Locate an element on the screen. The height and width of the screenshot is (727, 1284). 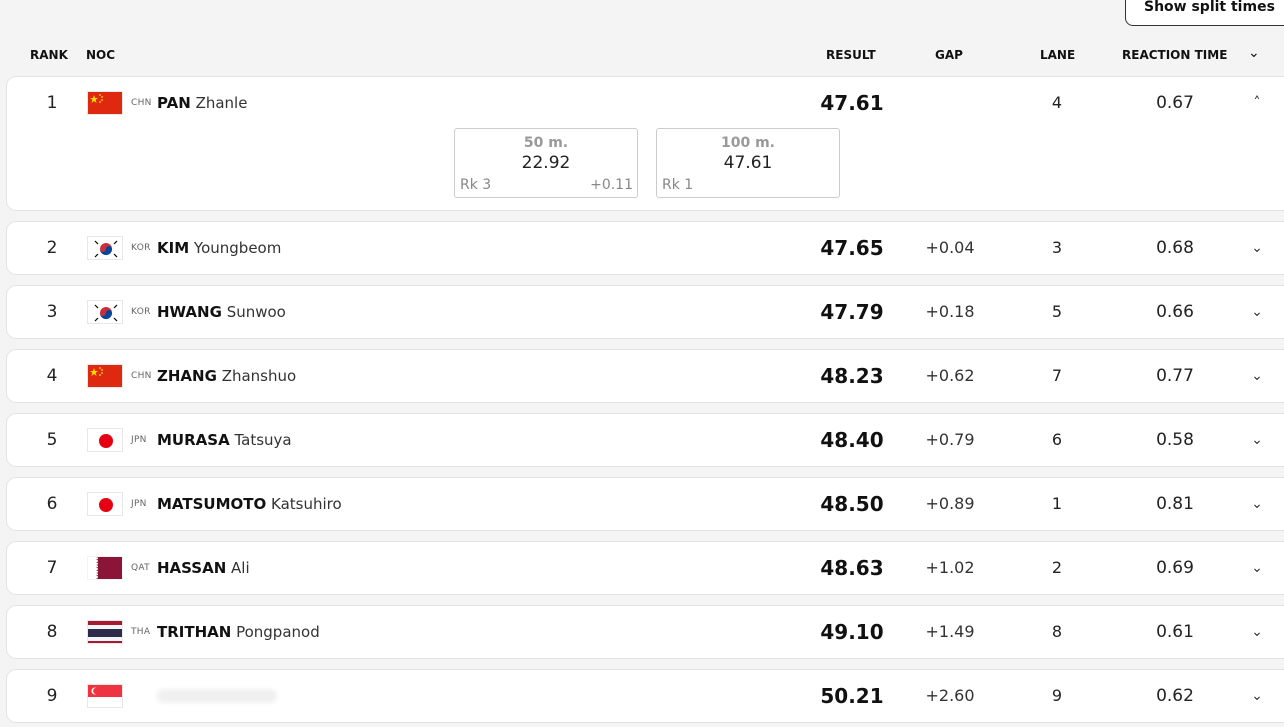
result-time: 48.50 is located at coordinates (852, 504).